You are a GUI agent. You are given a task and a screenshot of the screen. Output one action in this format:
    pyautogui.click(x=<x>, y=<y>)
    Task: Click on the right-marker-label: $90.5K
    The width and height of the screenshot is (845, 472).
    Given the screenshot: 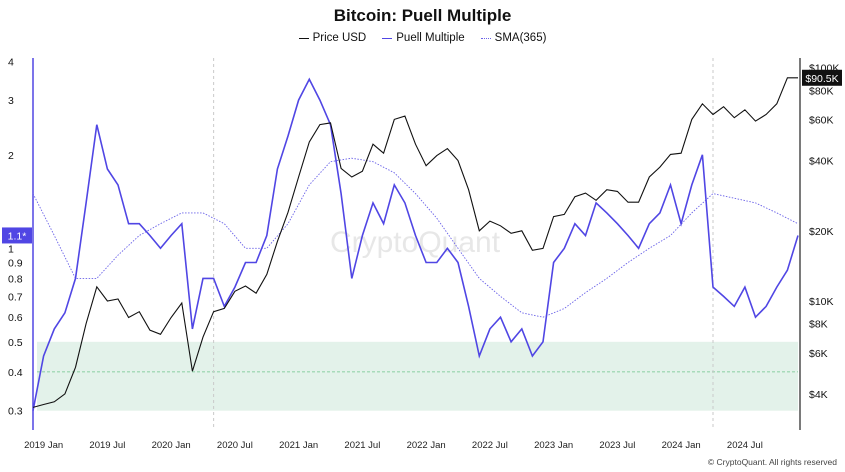 What is the action you would take?
    pyautogui.click(x=821, y=79)
    